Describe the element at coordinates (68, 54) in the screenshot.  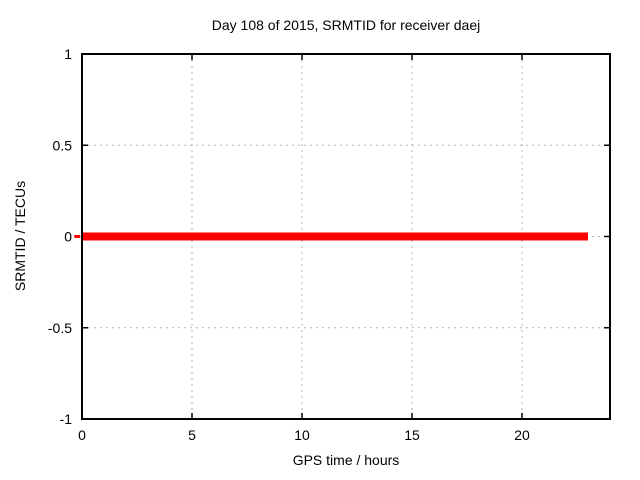
I see `y-tick-label: 1` at that location.